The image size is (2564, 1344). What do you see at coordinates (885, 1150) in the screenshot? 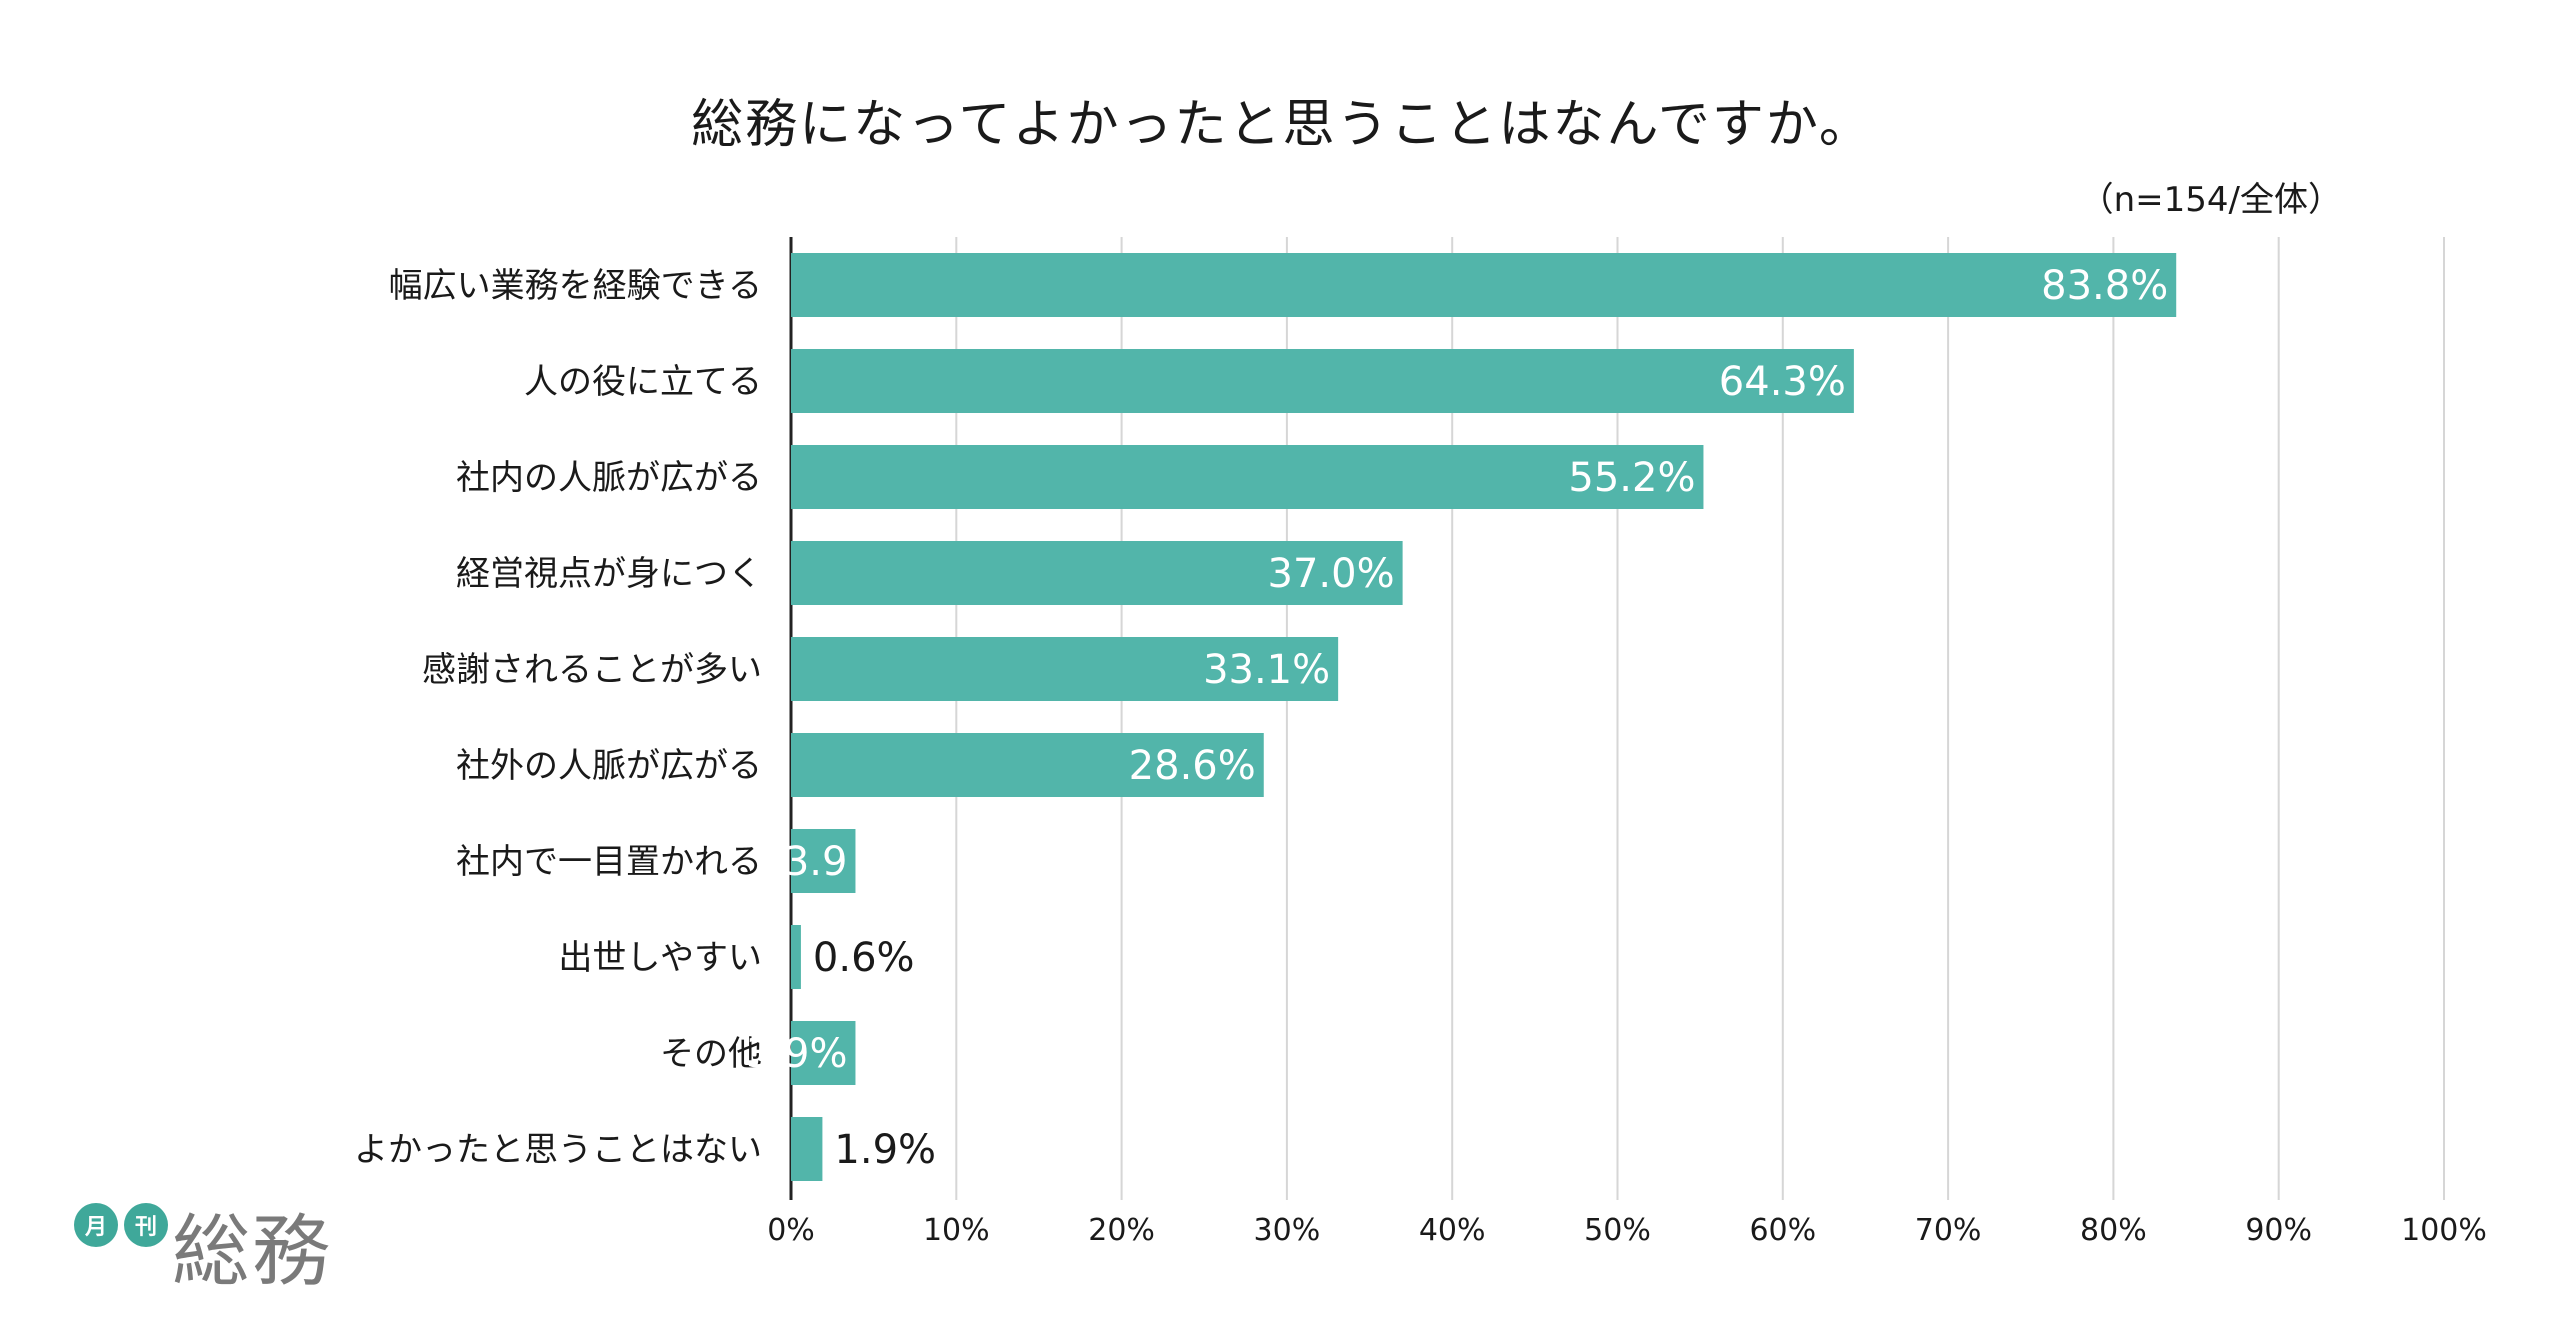
I see `data-label: 1.9%` at bounding box center [885, 1150].